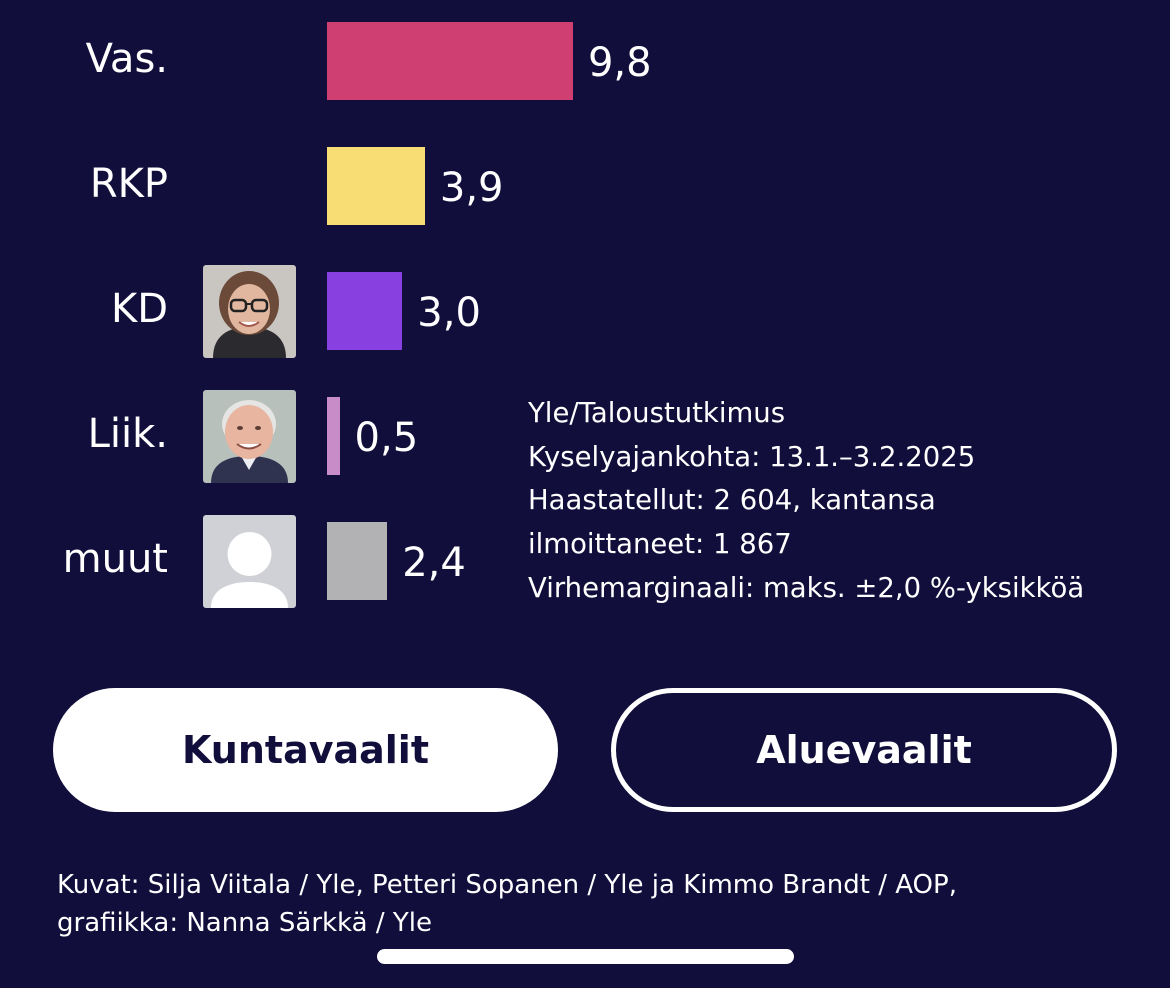 This screenshot has height=988, width=1170. What do you see at coordinates (126, 59) in the screenshot?
I see `party-label: Vas.` at bounding box center [126, 59].